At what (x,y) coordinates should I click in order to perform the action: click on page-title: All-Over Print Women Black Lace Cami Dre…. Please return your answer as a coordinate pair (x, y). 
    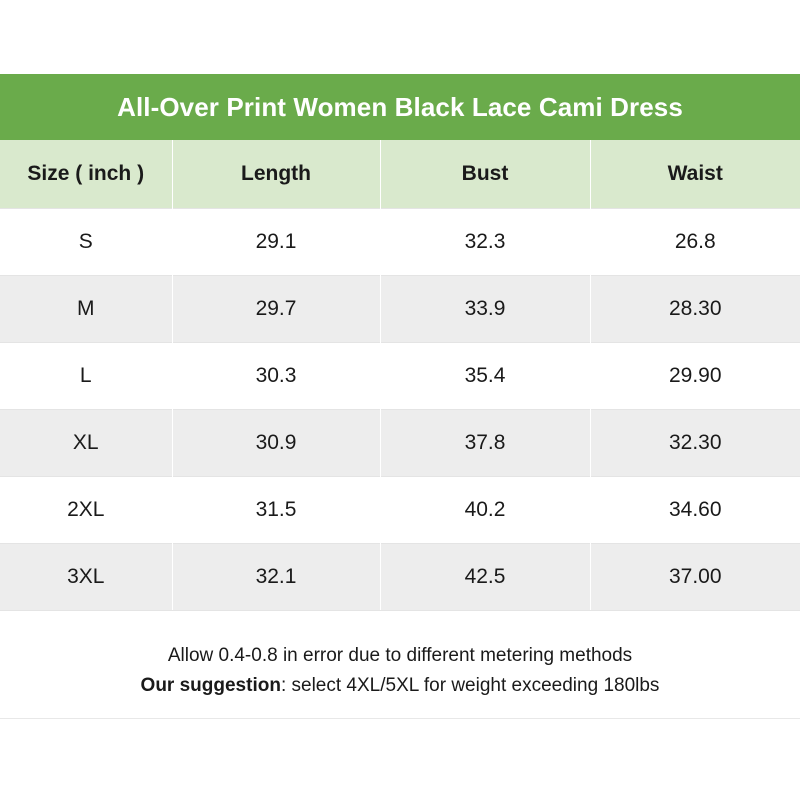
    Looking at the image, I should click on (400, 107).